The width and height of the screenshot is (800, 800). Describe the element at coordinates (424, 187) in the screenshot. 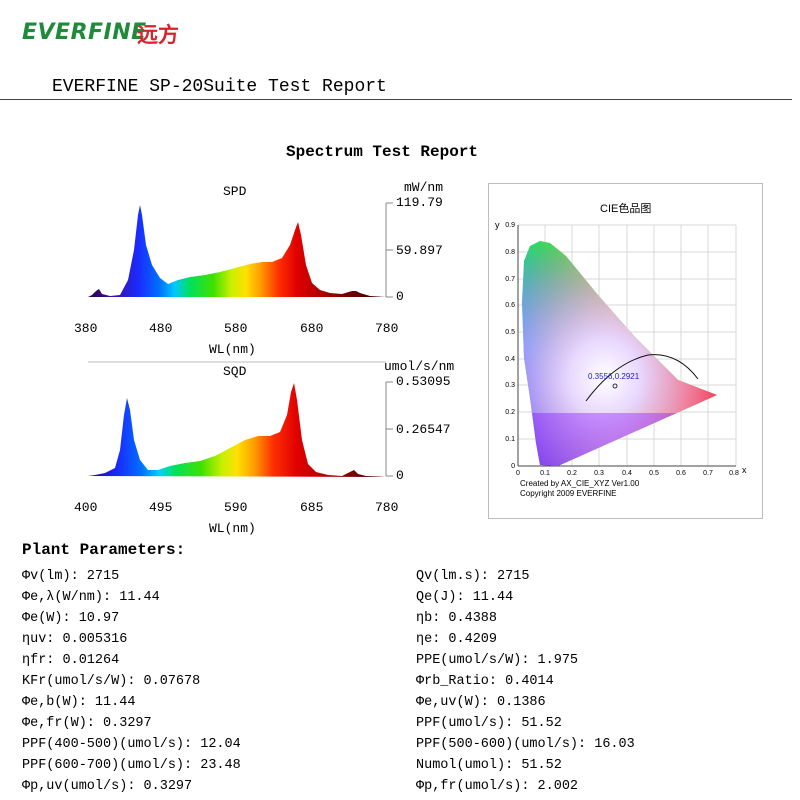

I see `spd-unit: mW/nm` at that location.